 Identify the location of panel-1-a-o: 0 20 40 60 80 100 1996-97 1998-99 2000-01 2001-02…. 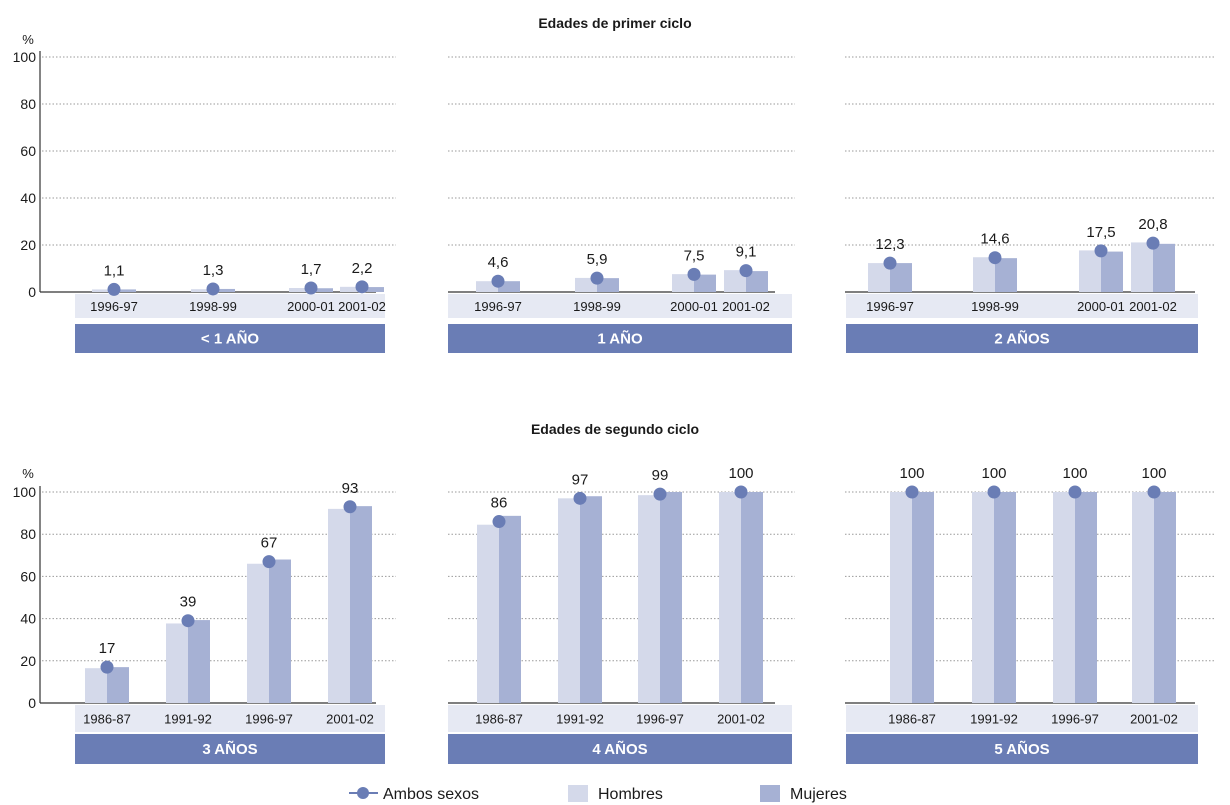
(204, 201).